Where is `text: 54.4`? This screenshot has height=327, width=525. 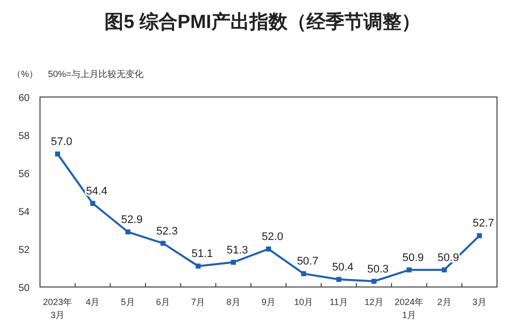
text: 54.4 is located at coordinates (97, 191).